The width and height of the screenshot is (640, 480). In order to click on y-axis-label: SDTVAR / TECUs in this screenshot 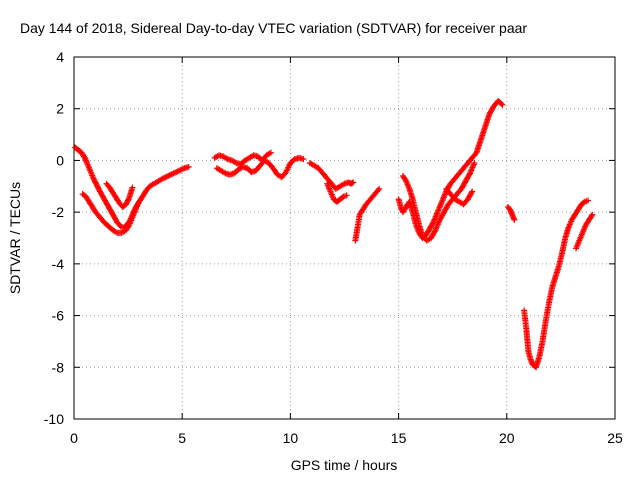, I will do `click(15, 238)`.